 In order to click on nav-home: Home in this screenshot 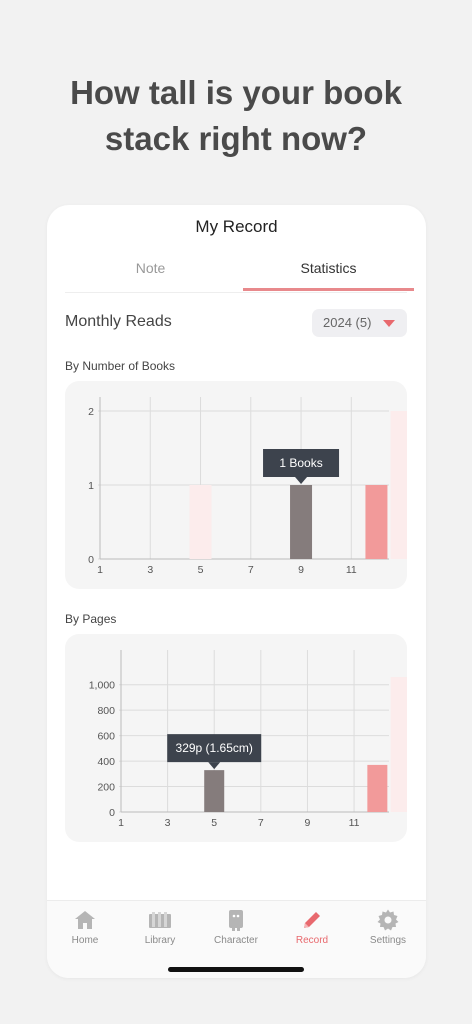, I will do `click(85, 932)`.